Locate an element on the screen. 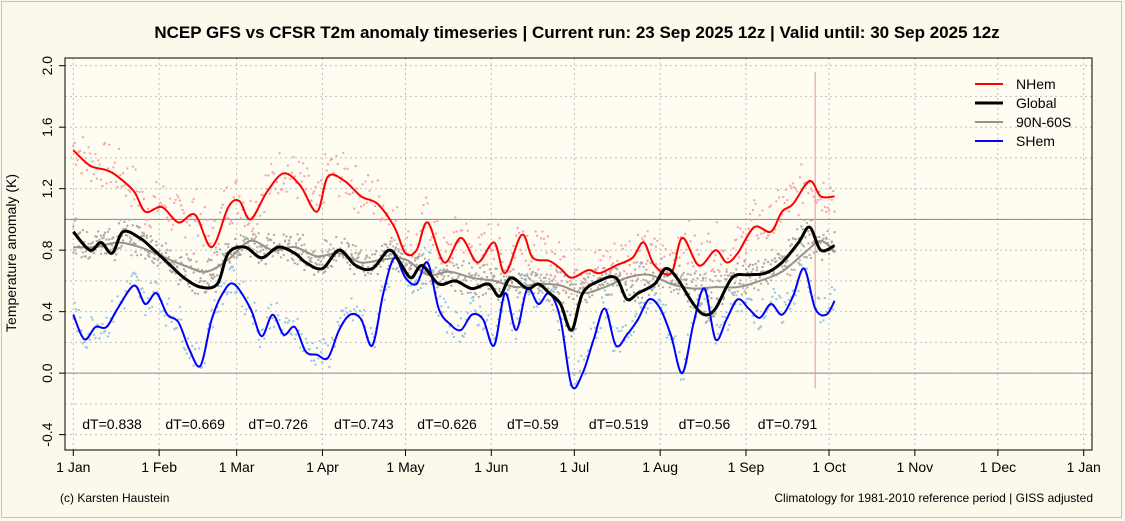  footer-credit: (c) Karsten Haustein is located at coordinates (114, 498).